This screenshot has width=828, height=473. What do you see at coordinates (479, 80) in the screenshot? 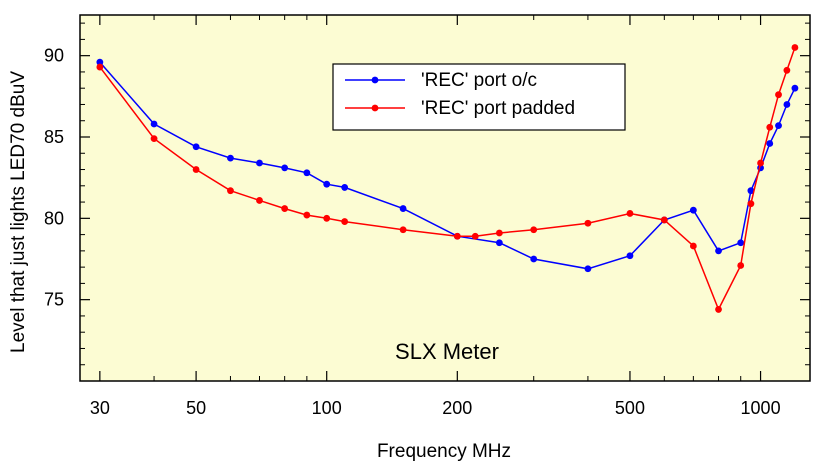
I see `legend-label-rec-oc: 'REC' port o/c` at bounding box center [479, 80].